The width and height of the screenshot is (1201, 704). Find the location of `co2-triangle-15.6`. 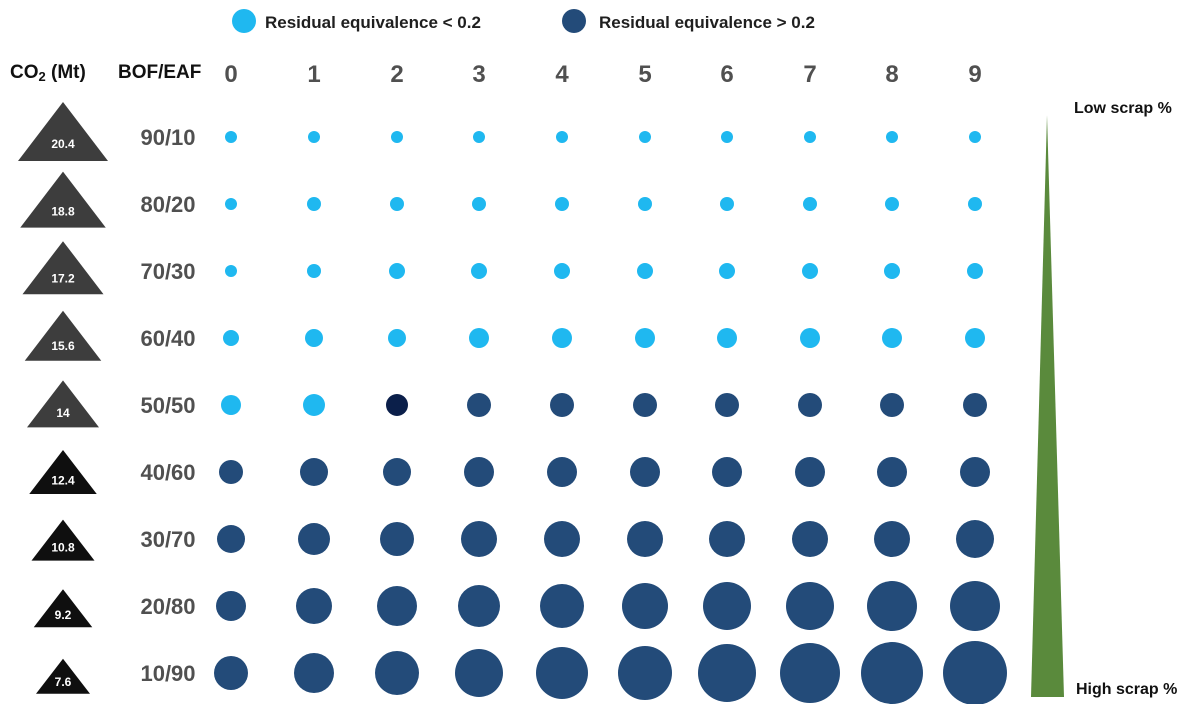

co2-triangle-15.6 is located at coordinates (63, 335).